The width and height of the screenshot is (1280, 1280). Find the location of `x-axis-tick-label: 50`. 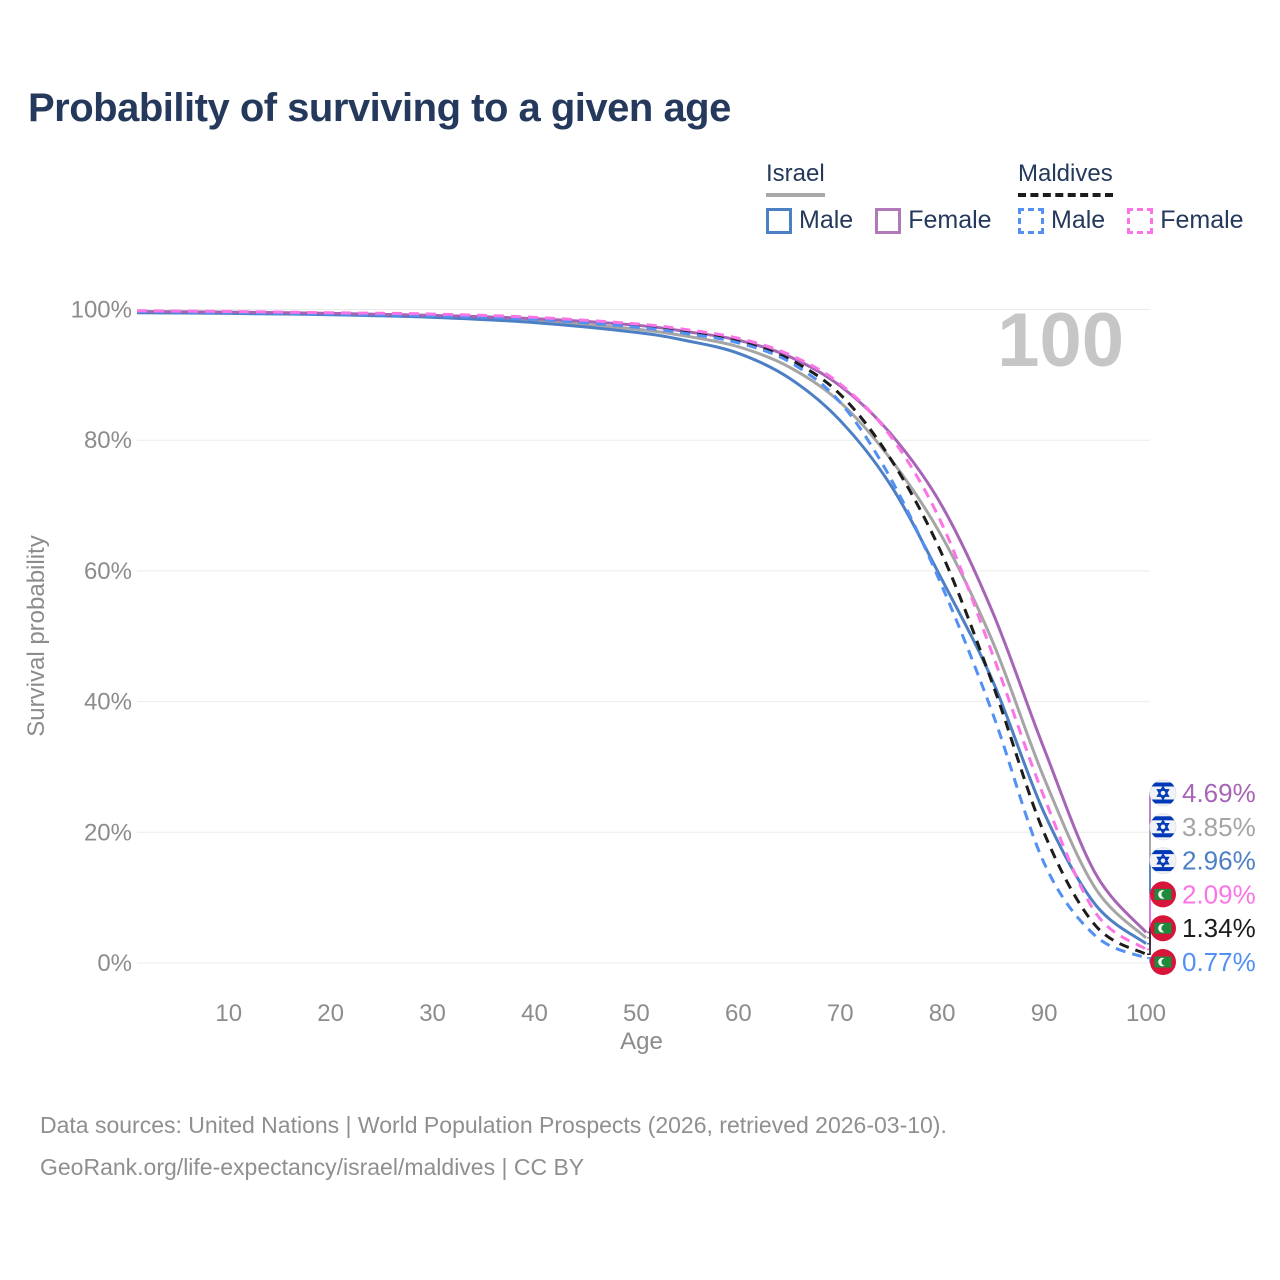

x-axis-tick-label: 50 is located at coordinates (636, 1013).